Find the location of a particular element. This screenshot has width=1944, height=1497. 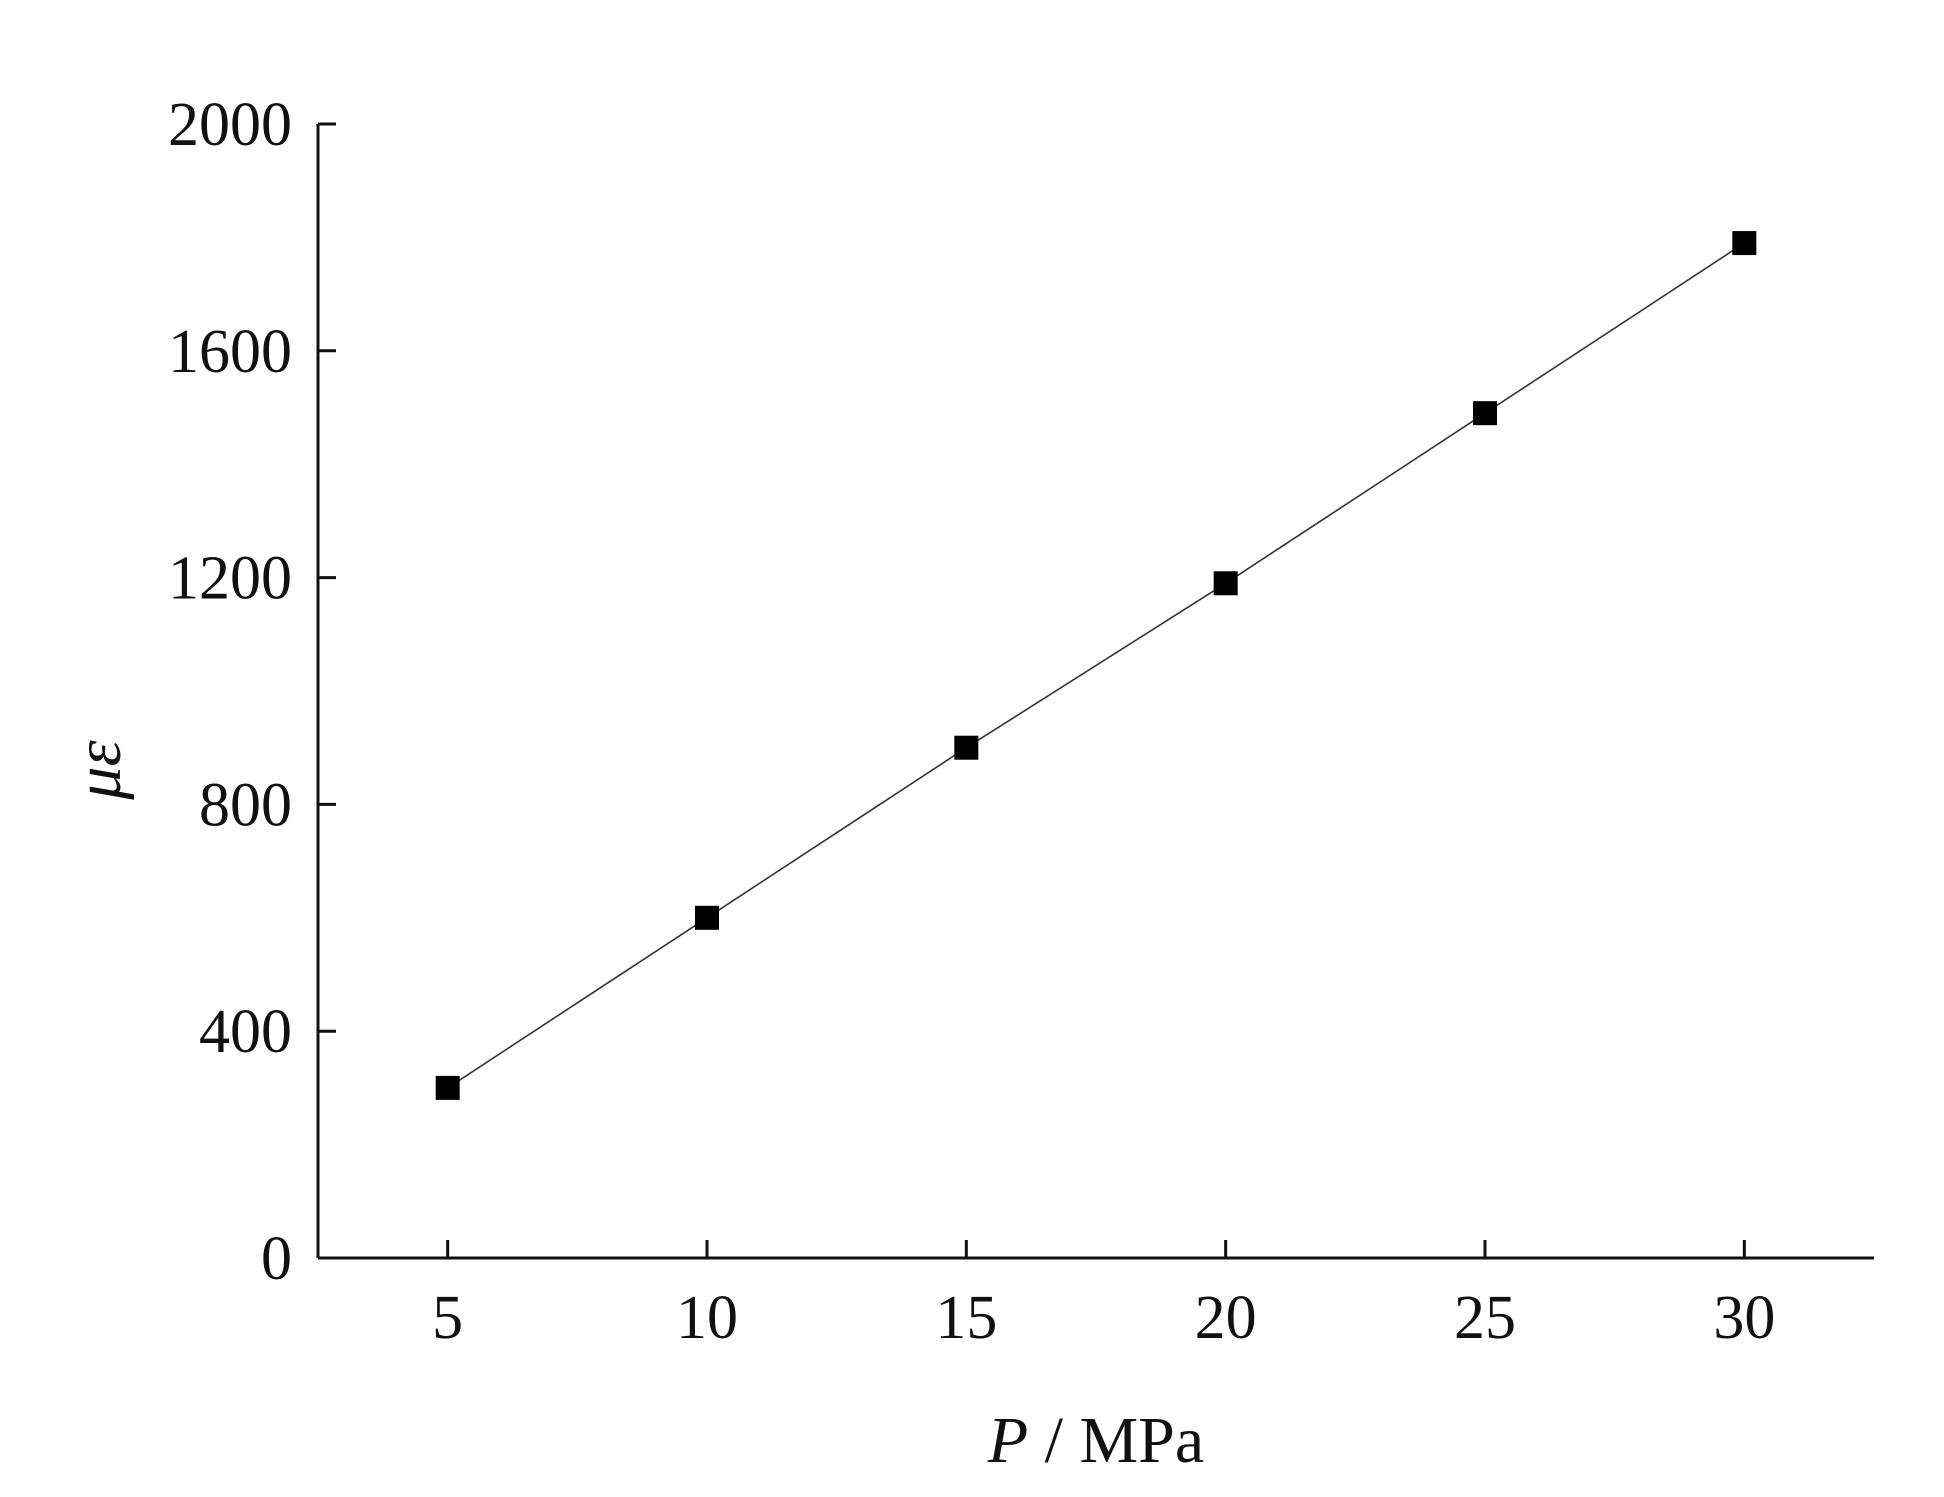

x-tick-label: 15 is located at coordinates (966, 1318).